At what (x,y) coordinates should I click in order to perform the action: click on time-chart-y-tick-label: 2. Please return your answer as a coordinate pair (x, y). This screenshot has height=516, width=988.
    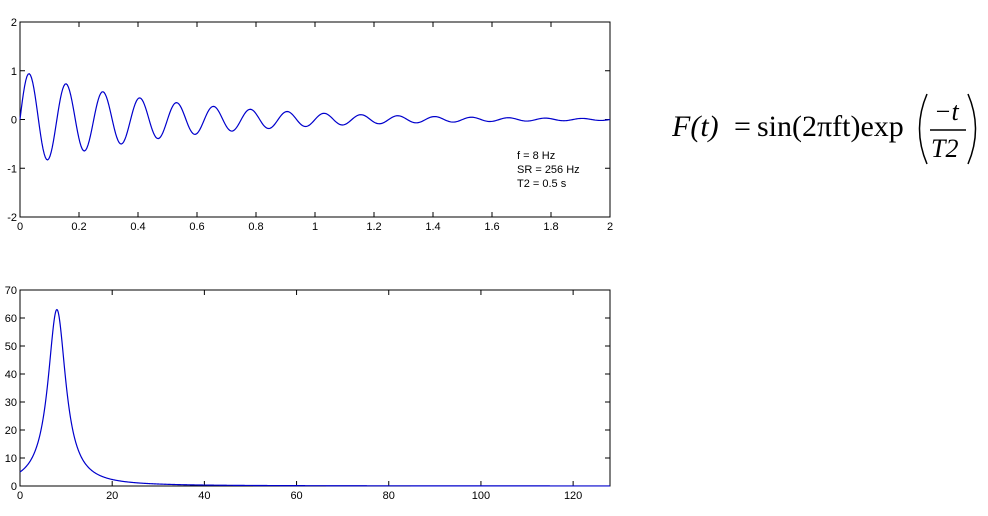
    Looking at the image, I should click on (14, 23).